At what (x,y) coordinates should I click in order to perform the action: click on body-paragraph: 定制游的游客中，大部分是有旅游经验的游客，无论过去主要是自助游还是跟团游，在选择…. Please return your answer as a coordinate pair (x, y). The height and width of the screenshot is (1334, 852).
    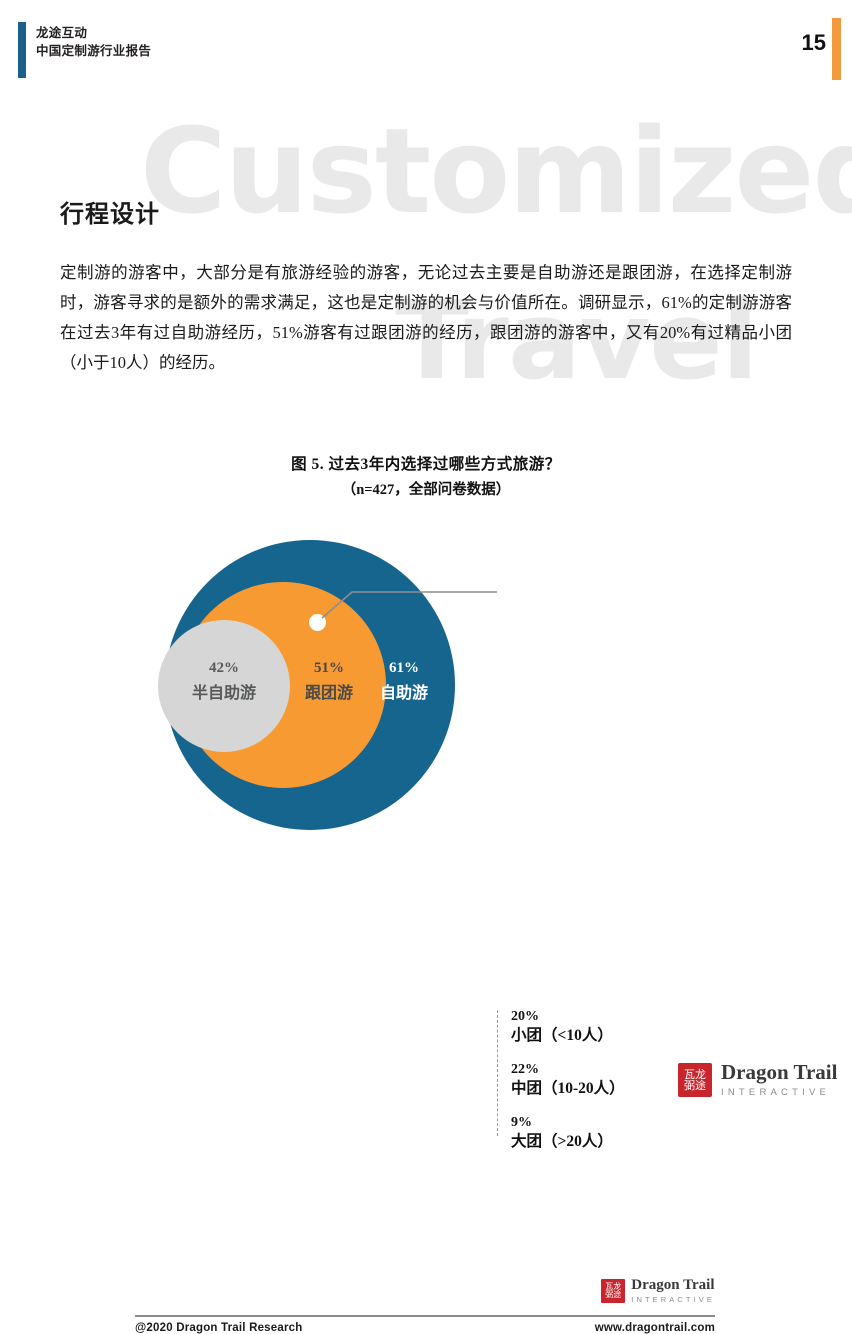
    Looking at the image, I should click on (426, 317).